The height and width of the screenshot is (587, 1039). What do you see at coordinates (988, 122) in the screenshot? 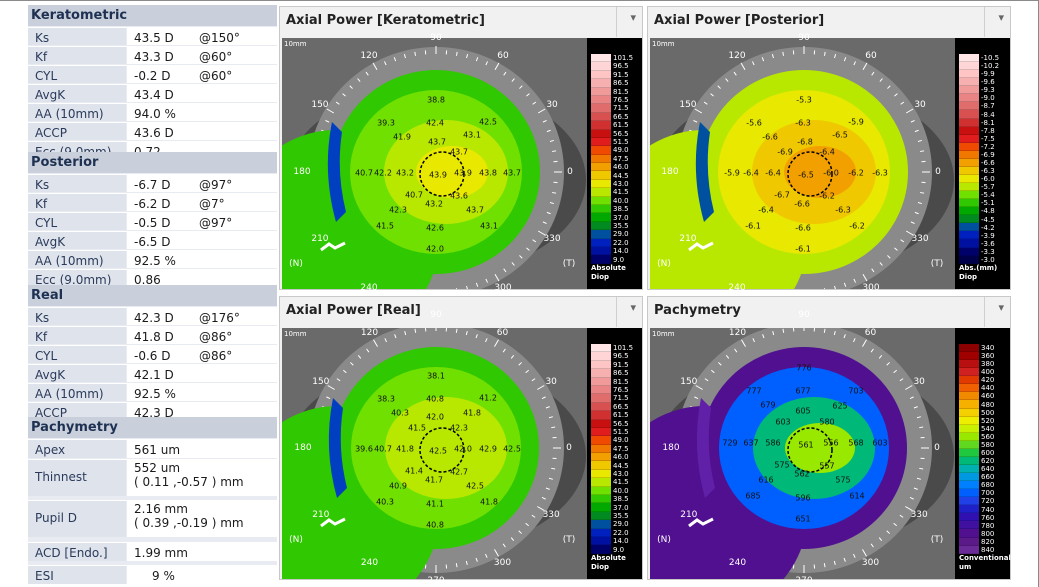
I see `scale-tick-label: -8.1` at bounding box center [988, 122].